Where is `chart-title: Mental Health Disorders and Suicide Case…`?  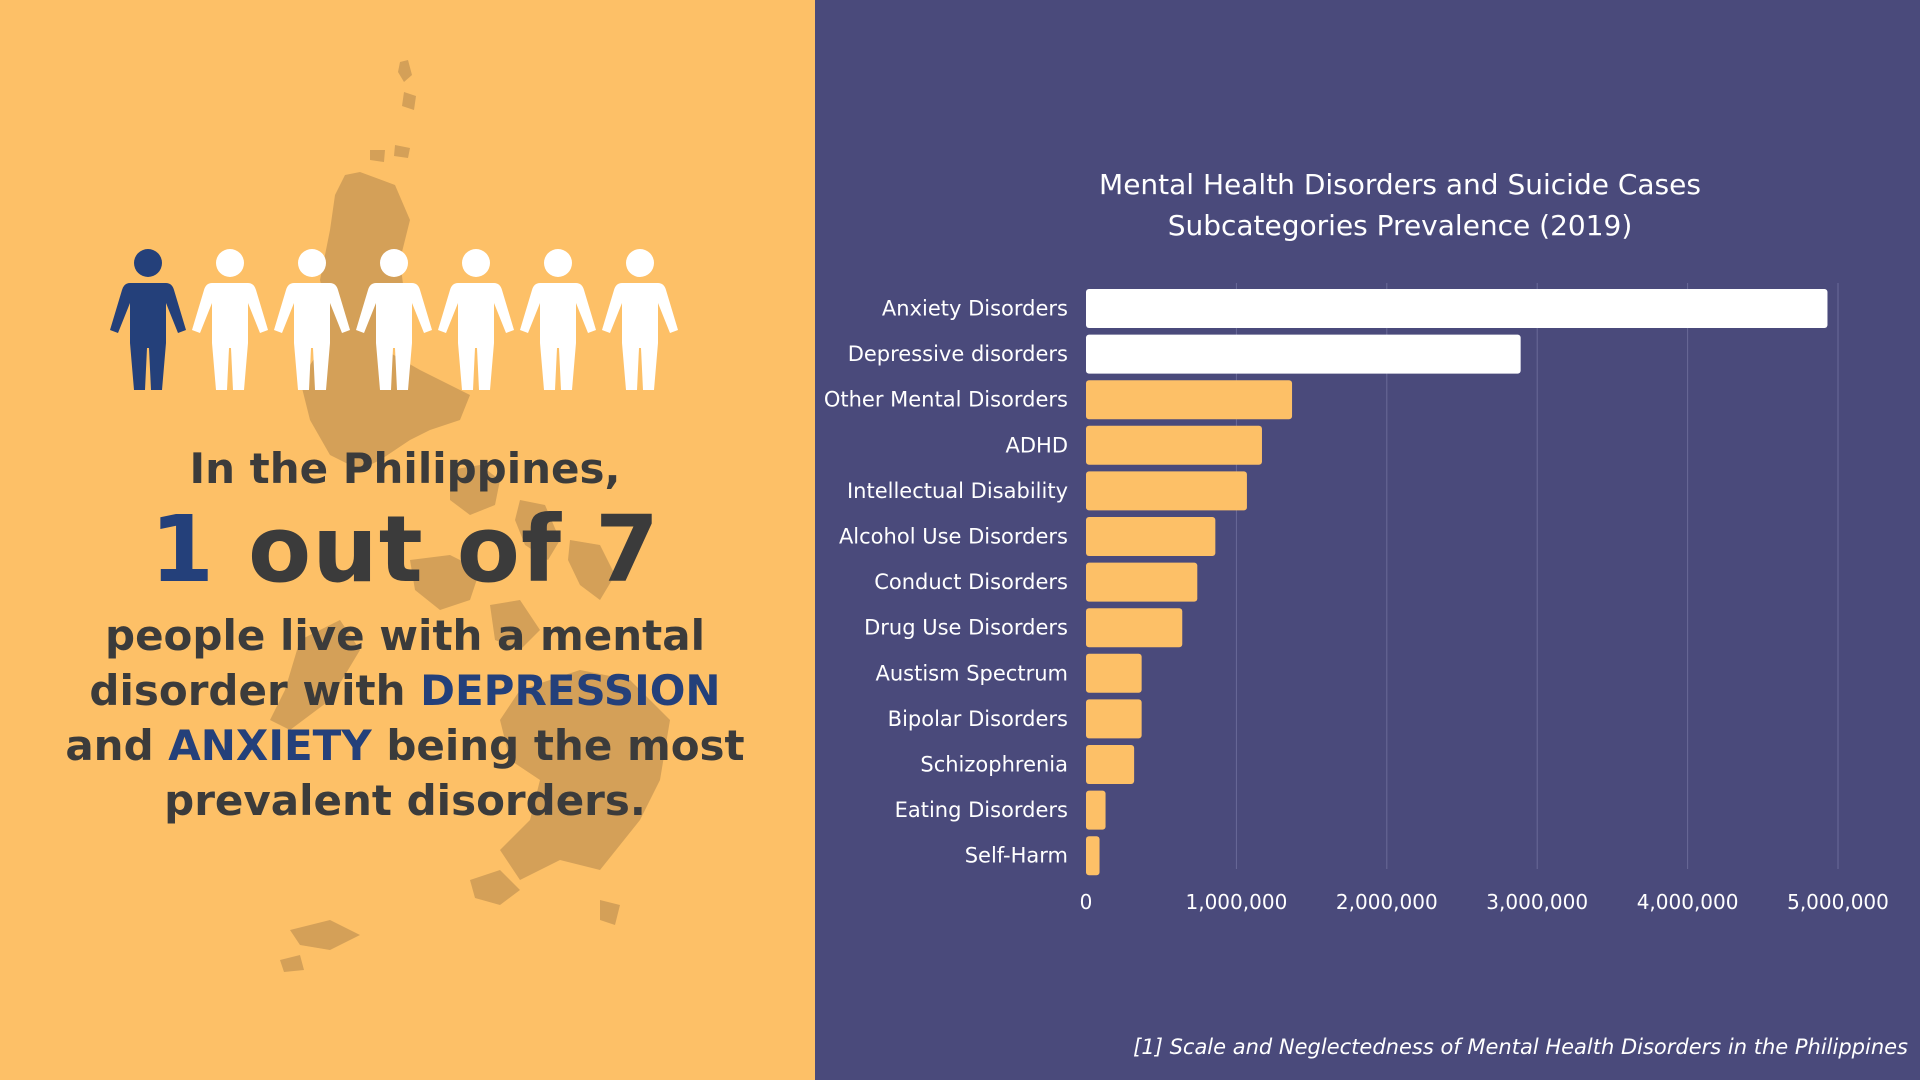 chart-title: Mental Health Disorders and Suicide Case… is located at coordinates (1400, 205).